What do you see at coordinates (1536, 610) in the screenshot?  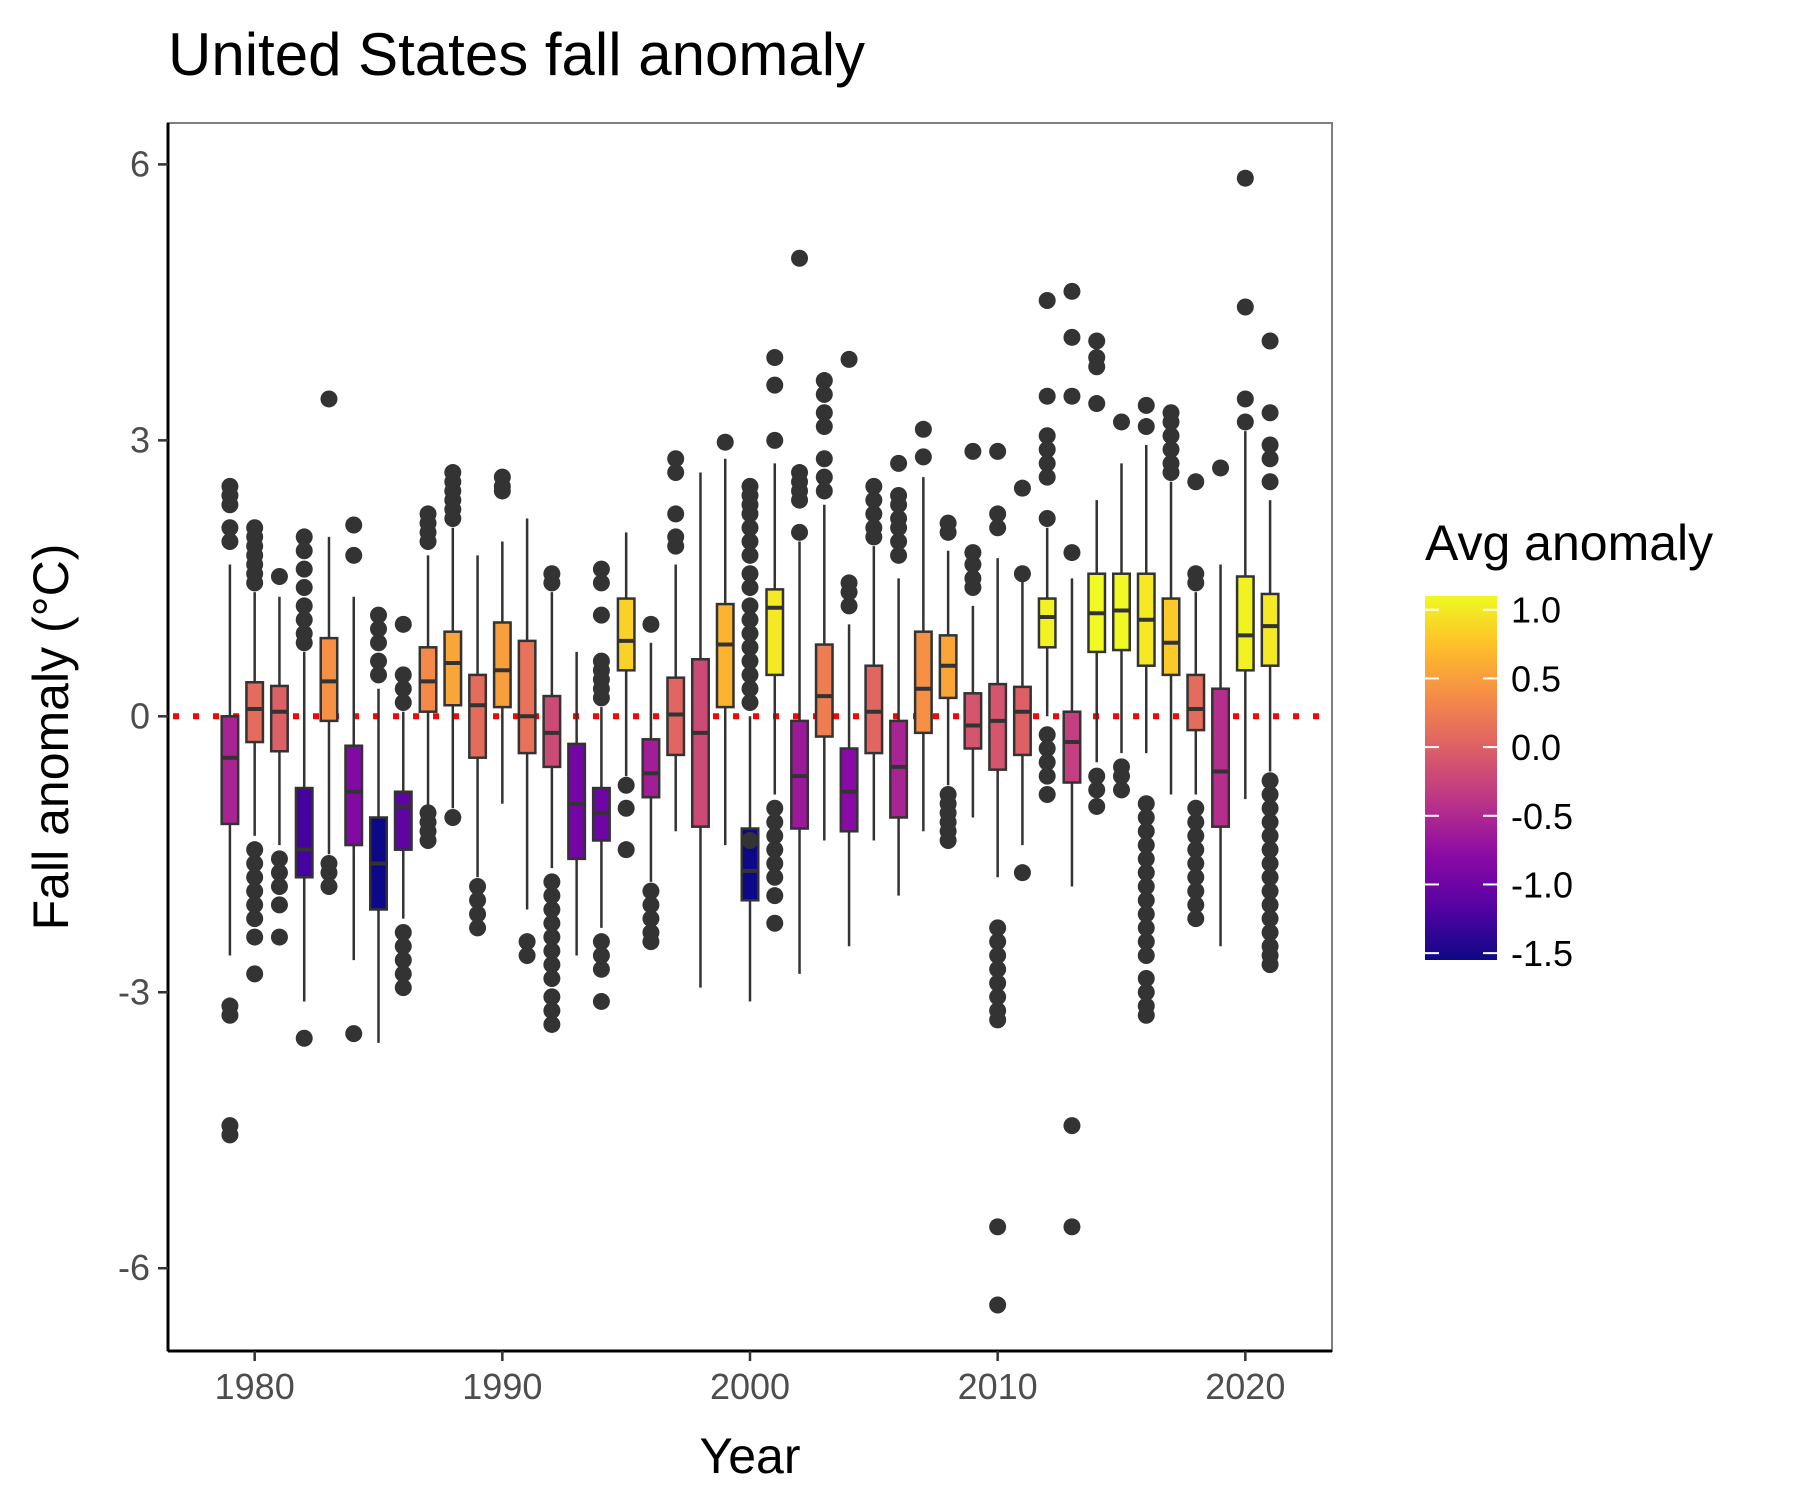 I see `legend-tick-label: 1.0` at bounding box center [1536, 610].